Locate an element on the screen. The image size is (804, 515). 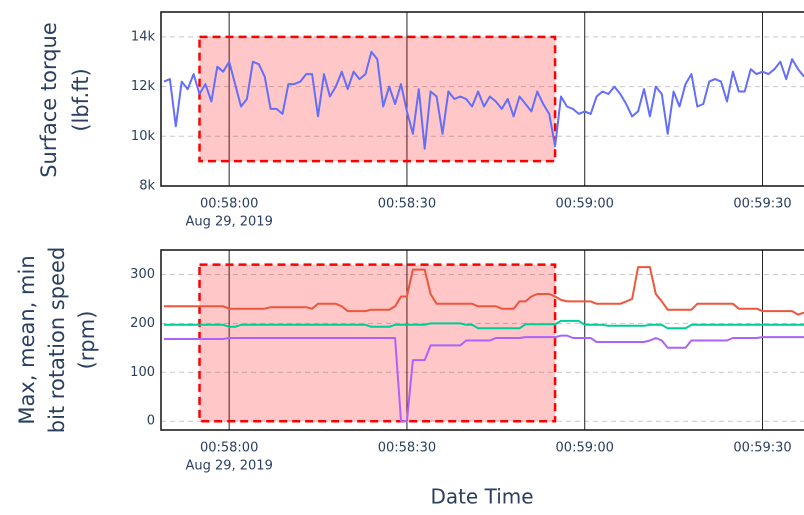
y-axis-title: Surface torque is located at coordinates (49, 100).